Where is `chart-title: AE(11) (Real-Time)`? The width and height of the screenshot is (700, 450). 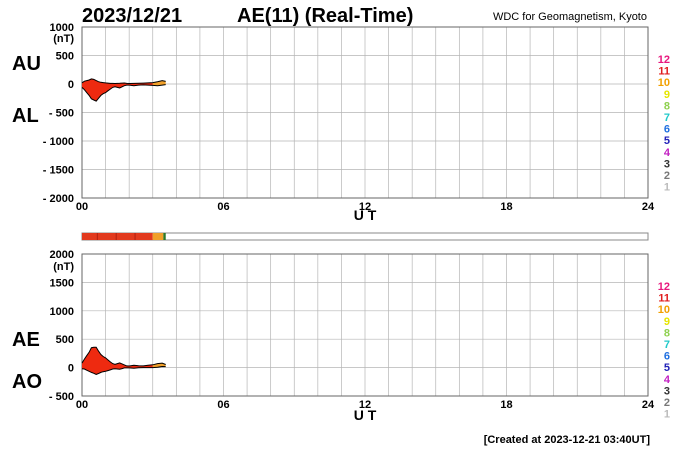
chart-title: AE(11) (Real-Time) is located at coordinates (325, 16).